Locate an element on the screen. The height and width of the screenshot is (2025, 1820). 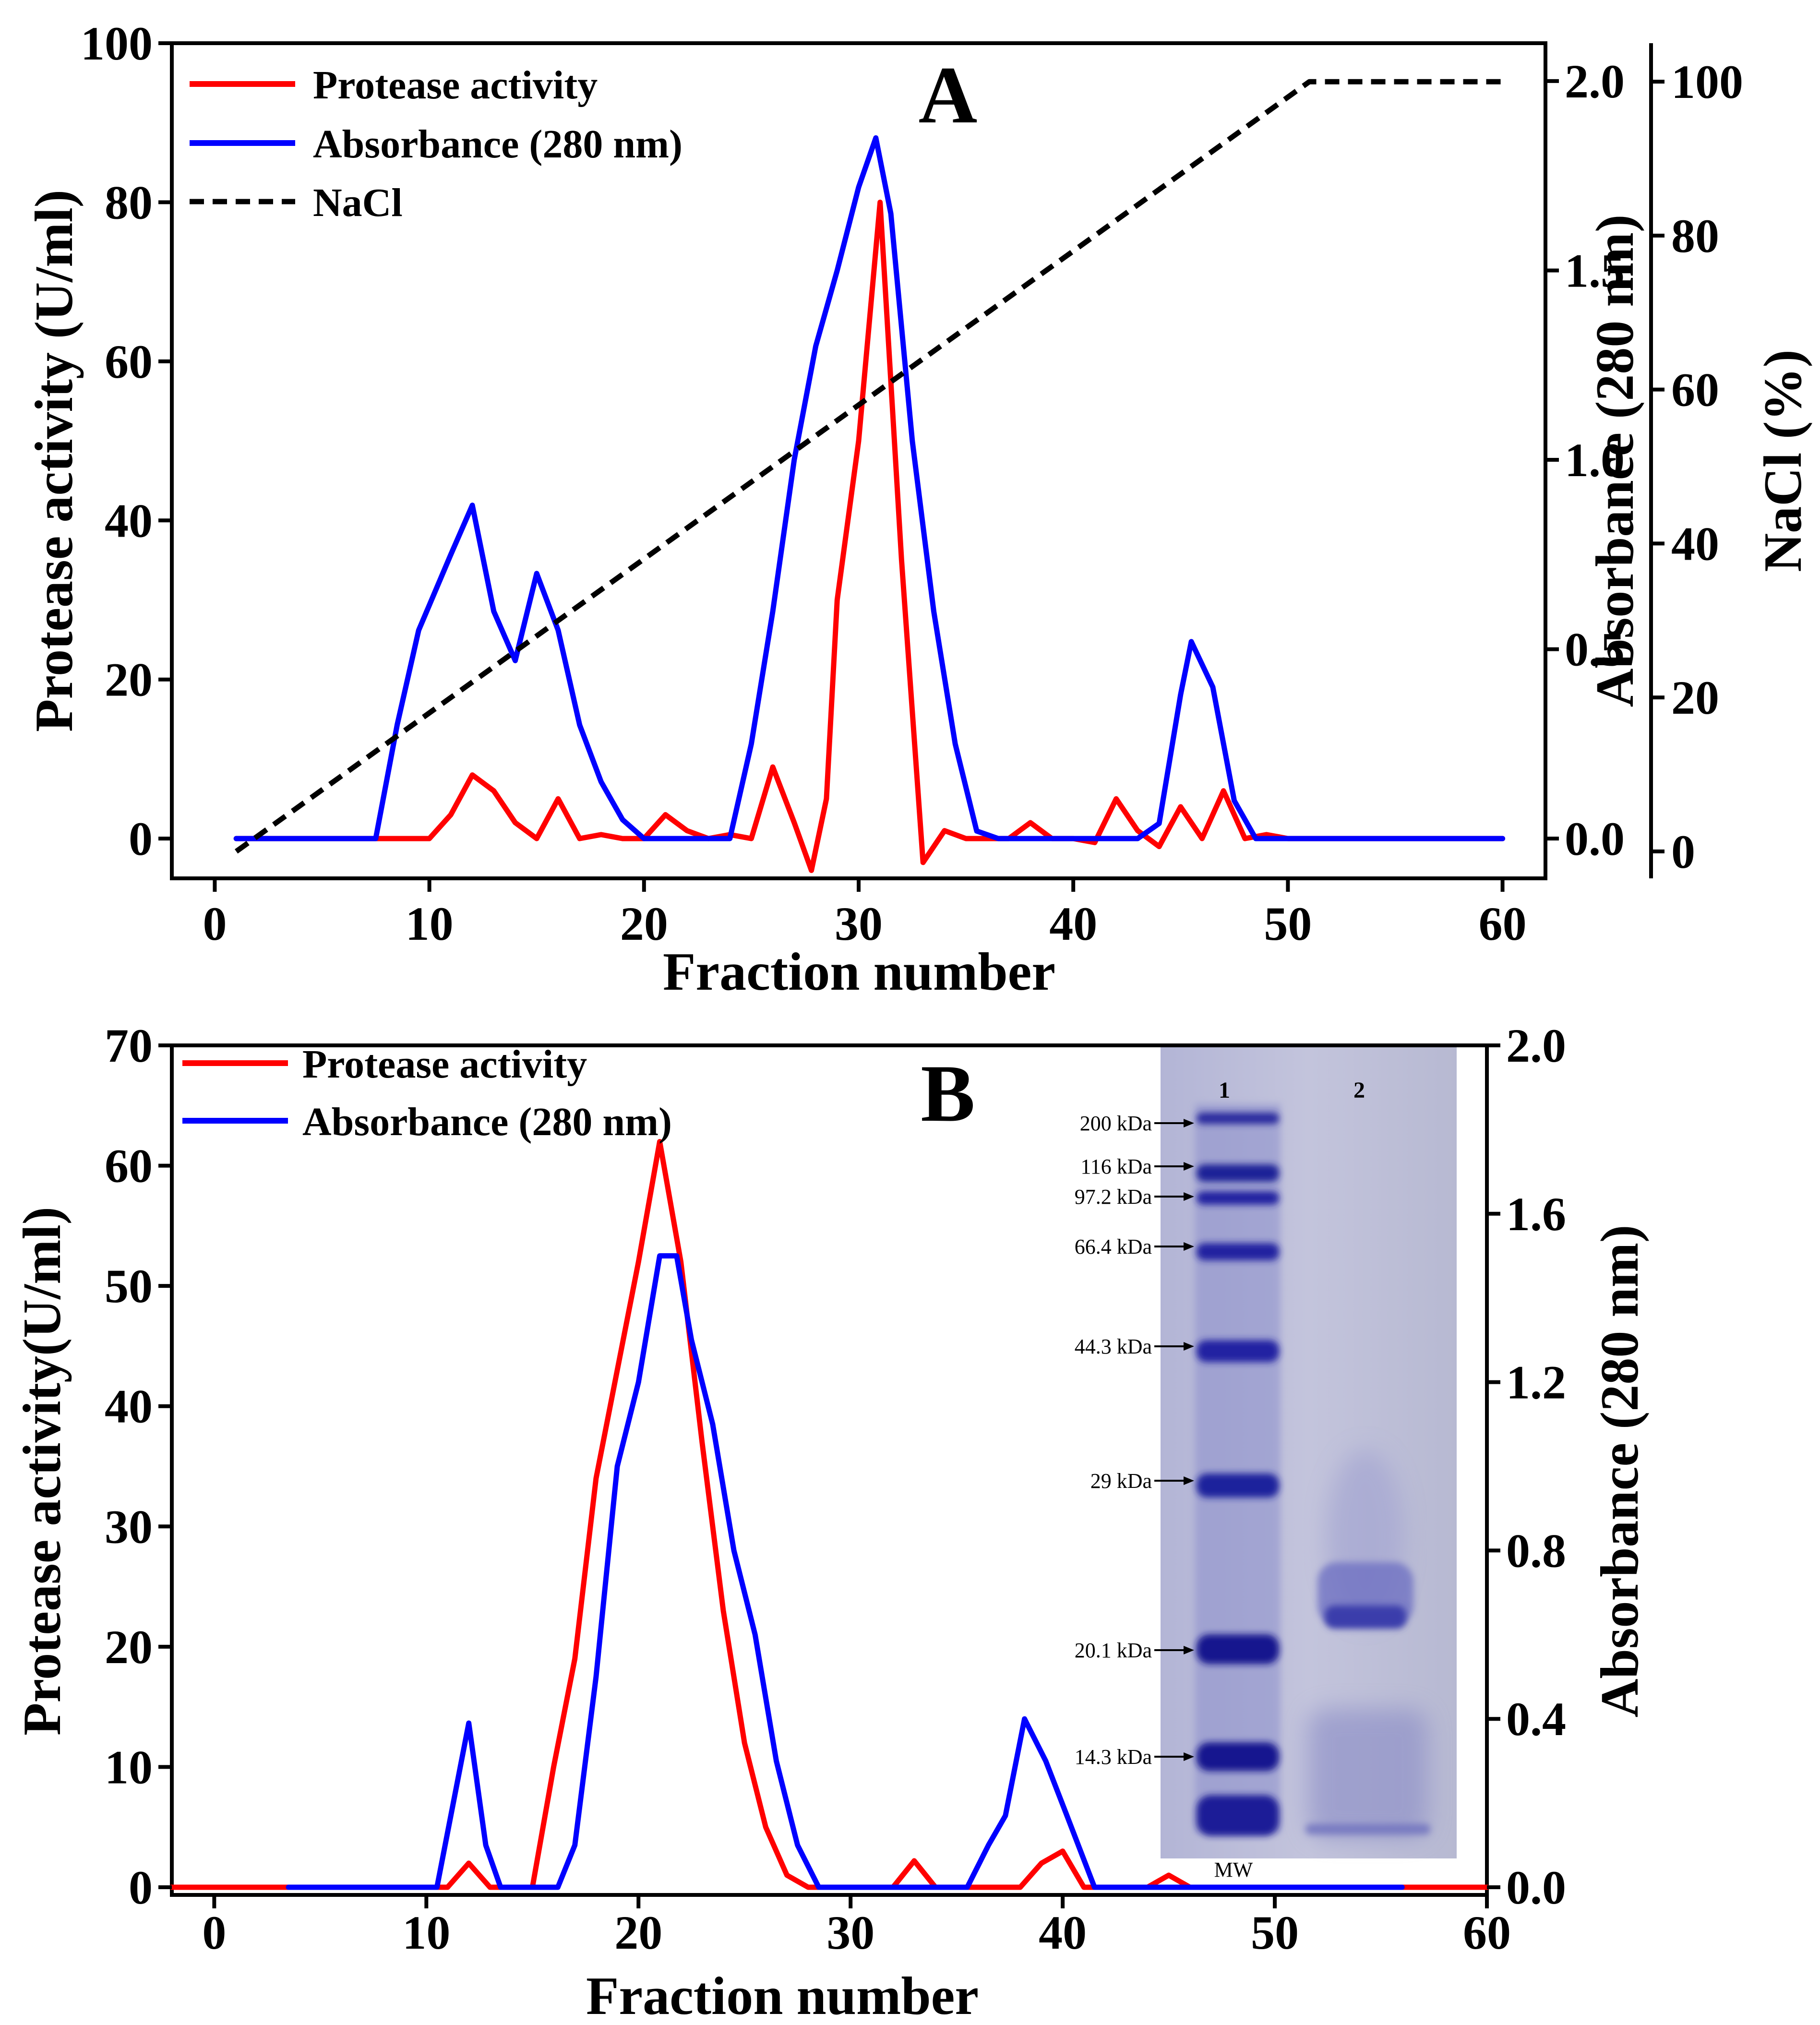
gel-lane-1-number: 1 is located at coordinates (1225, 1090).